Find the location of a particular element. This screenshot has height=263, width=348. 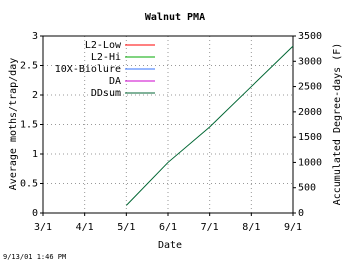

y2-tick-label: 3500 is located at coordinates (310, 36).